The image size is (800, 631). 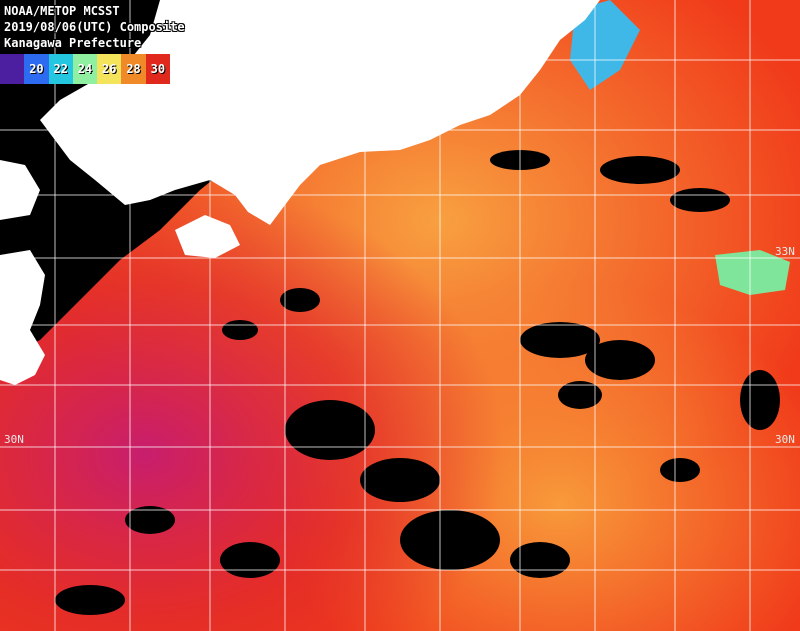 I want to click on colorbar-label: 28, so click(x=133, y=69).